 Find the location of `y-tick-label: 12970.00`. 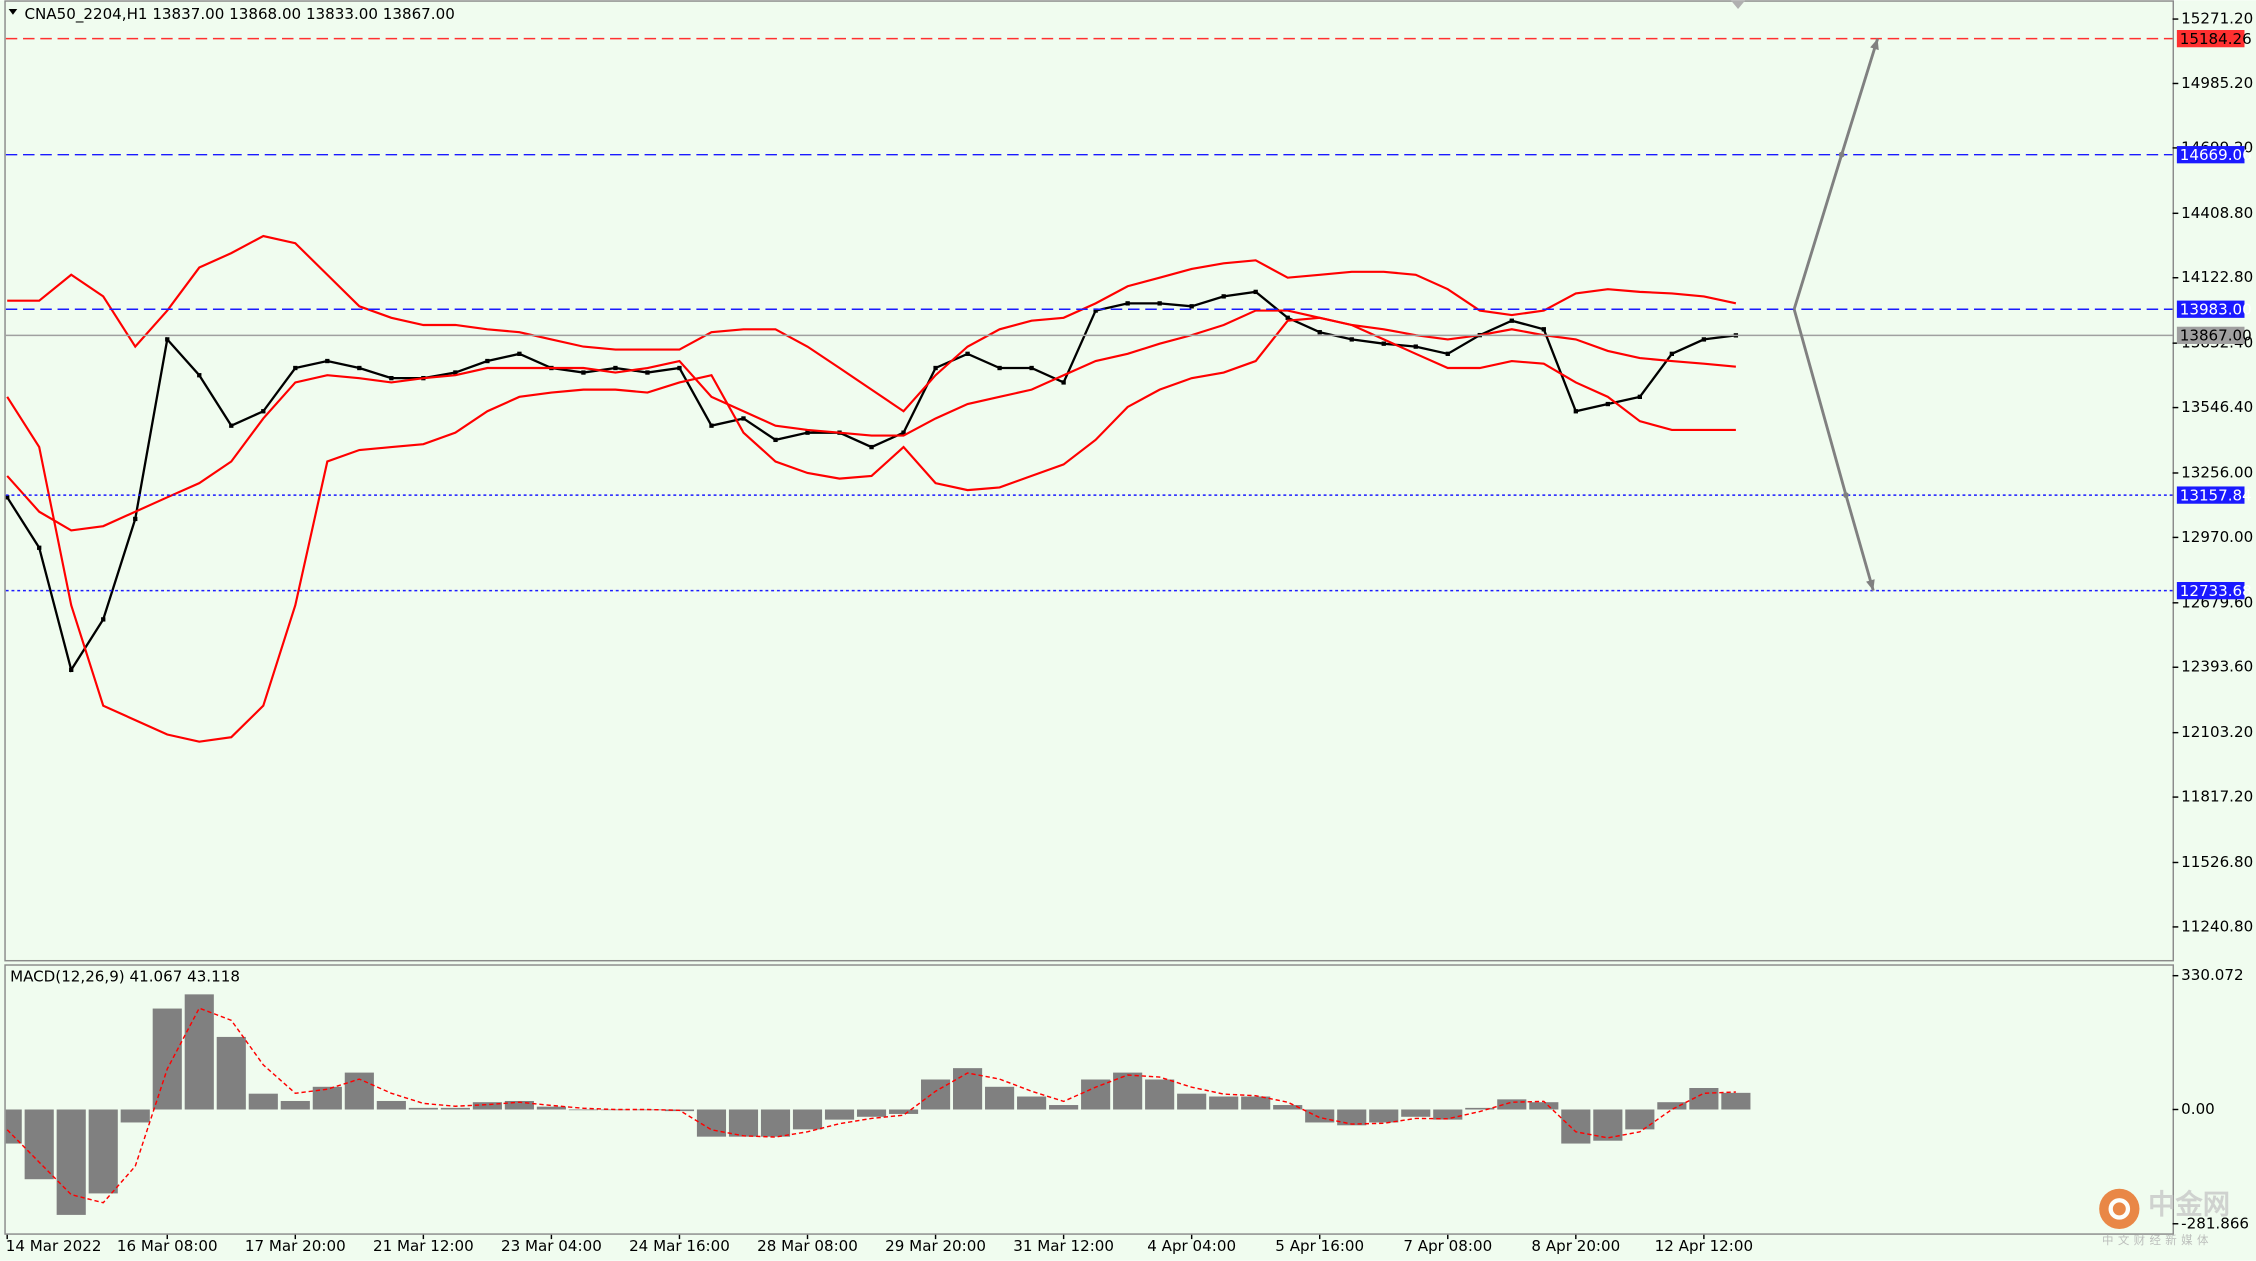

y-tick-label: 12970.00 is located at coordinates (2217, 537).